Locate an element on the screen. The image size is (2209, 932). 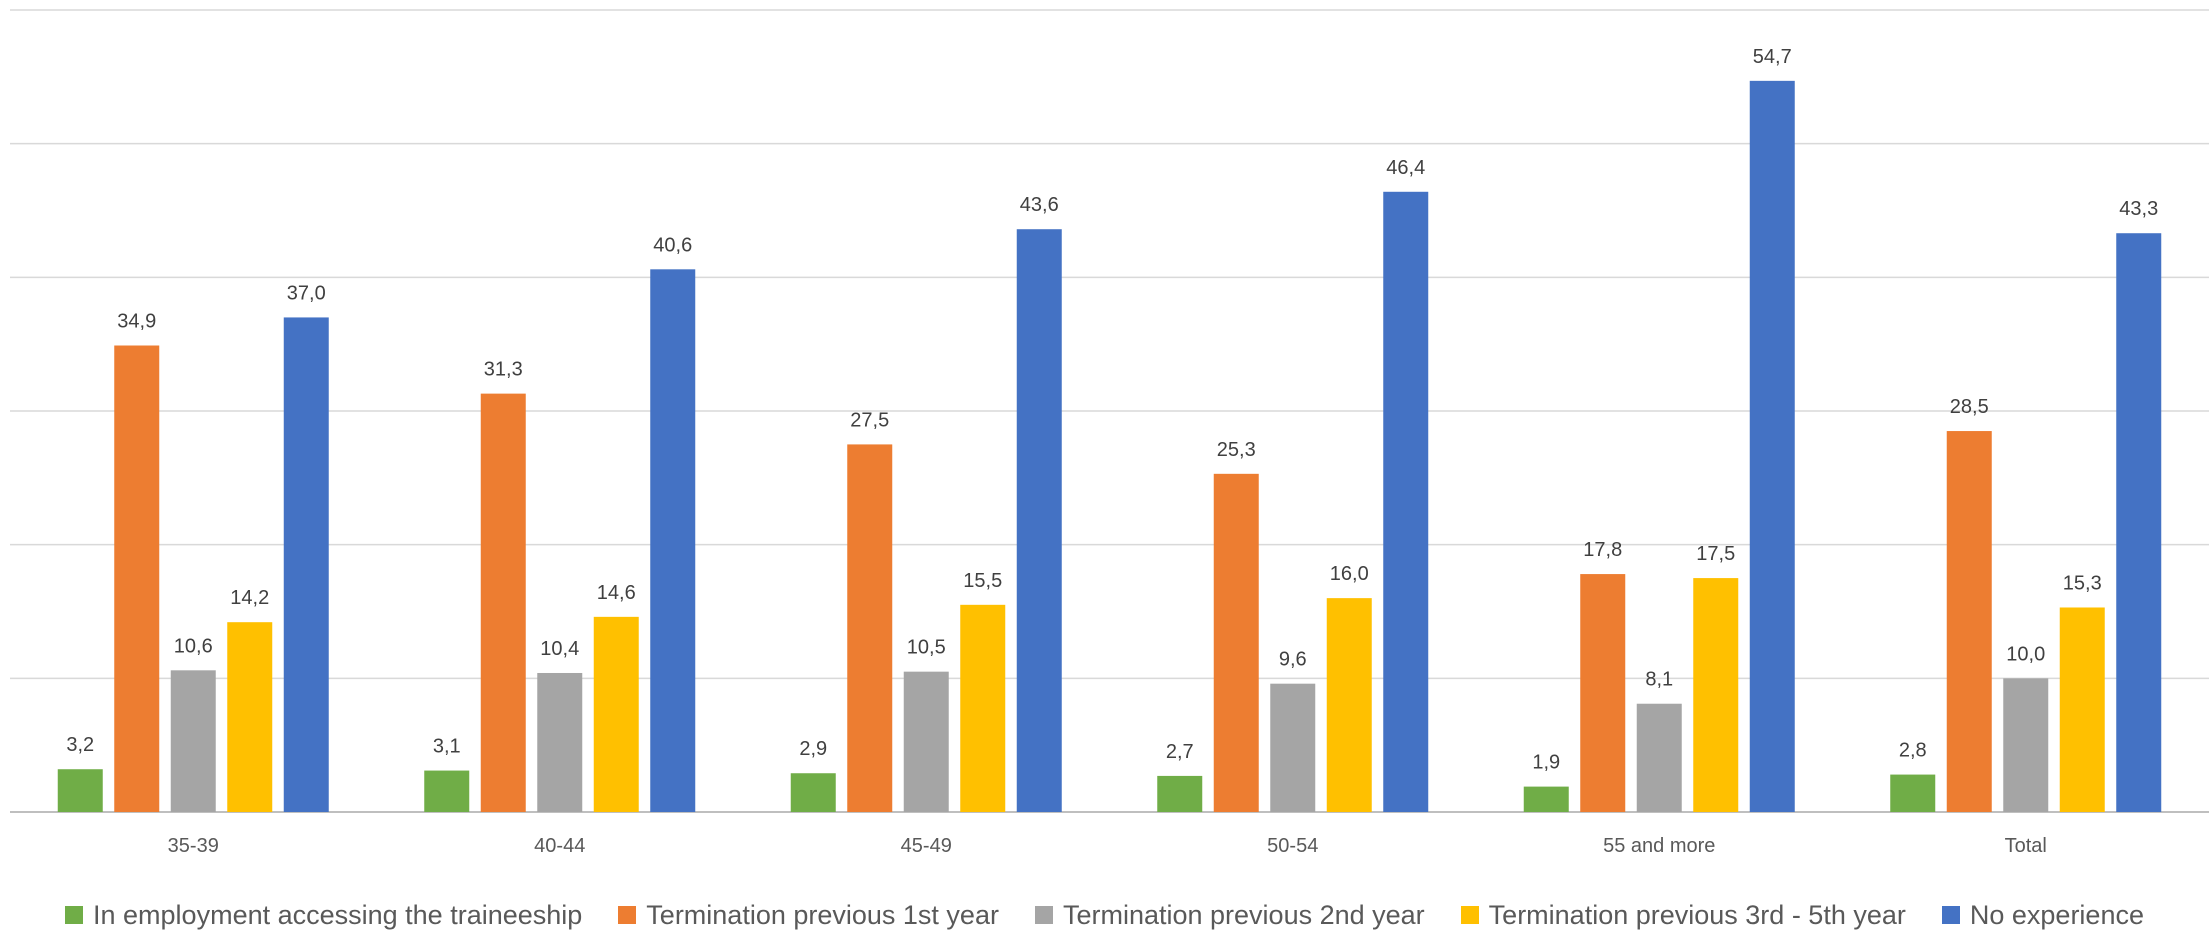
category-tick-label: 50-54 is located at coordinates (1292, 846).